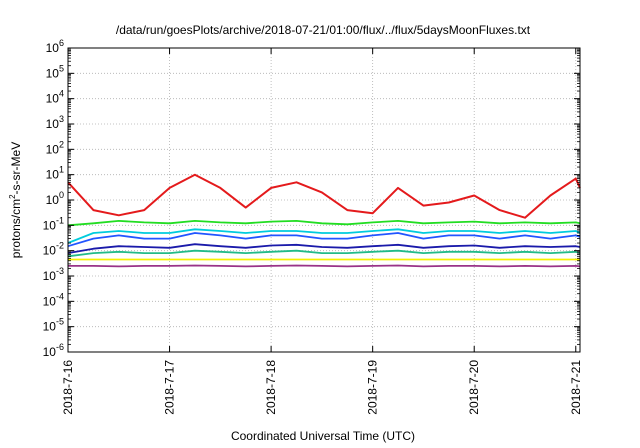  What do you see at coordinates (53, 325) in the screenshot?
I see `y-tick-label: 10⁻⁵` at bounding box center [53, 325].